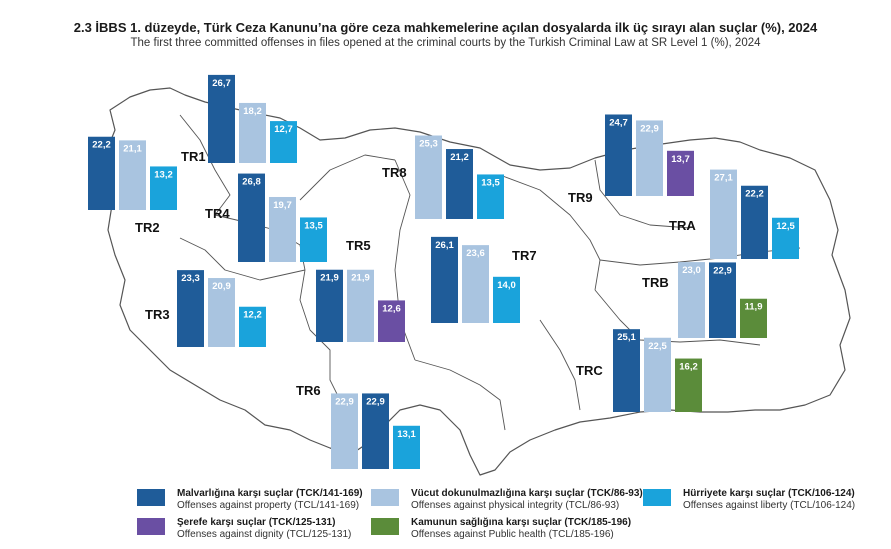  Describe the element at coordinates (190, 308) in the screenshot. I see `bar-tr3-property` at that location.